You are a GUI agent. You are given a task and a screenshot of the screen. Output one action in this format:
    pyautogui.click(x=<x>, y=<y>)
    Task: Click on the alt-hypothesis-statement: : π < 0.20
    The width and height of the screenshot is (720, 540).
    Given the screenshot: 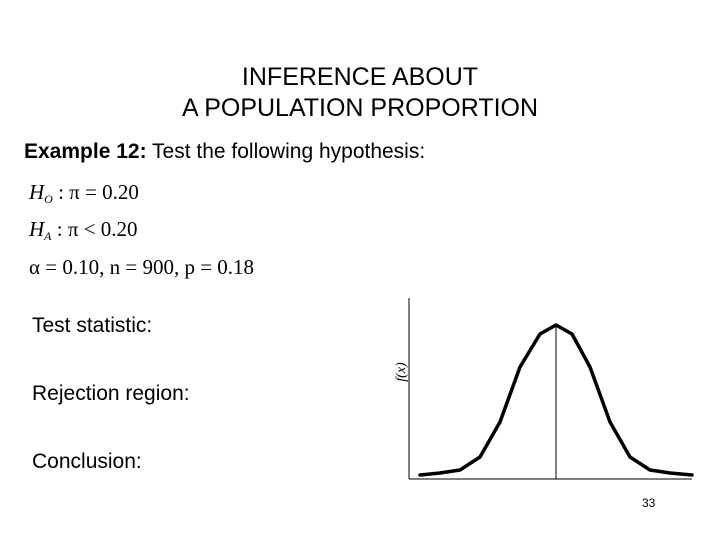 What is the action you would take?
    pyautogui.click(x=94, y=229)
    